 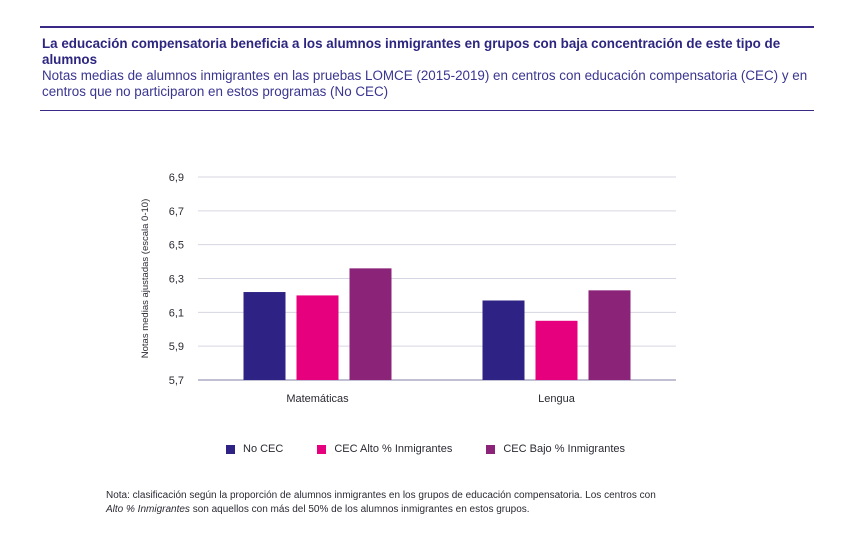 I want to click on legend-item-cec-bajo: CEC Bajo % Inmigrantes, so click(x=555, y=449).